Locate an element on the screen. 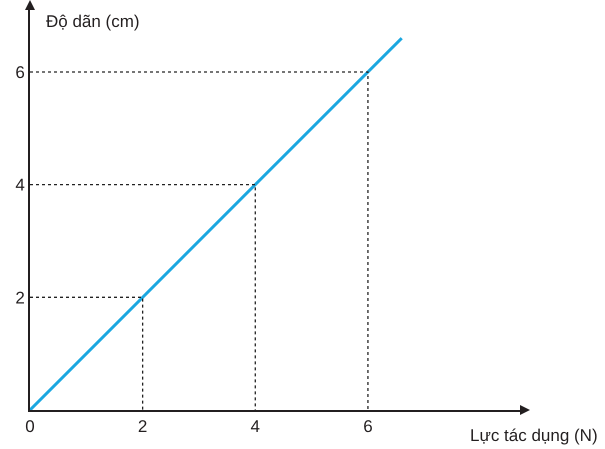 The image size is (605, 449). x-tick-label: 2 is located at coordinates (143, 426).